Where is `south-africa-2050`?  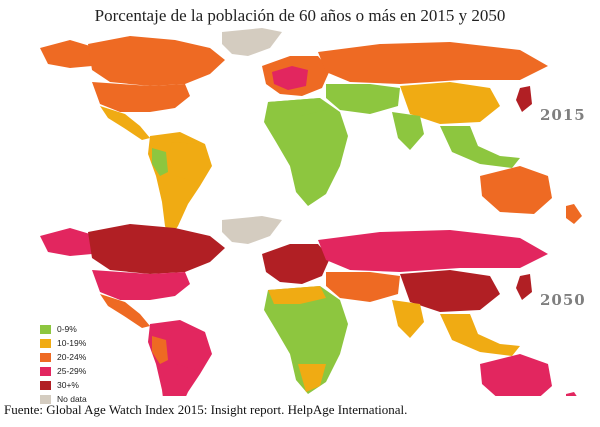 south-africa-2050 is located at coordinates (312, 378).